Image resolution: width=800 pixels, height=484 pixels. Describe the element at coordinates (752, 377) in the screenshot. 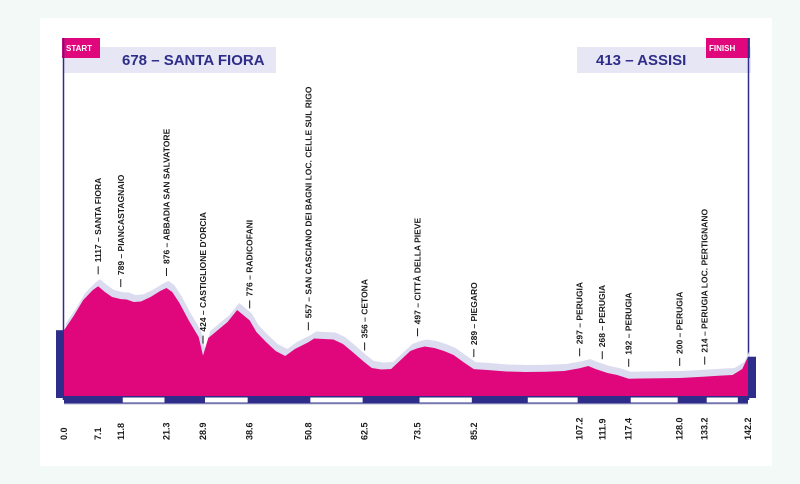

I see `finish-altitude-block` at that location.